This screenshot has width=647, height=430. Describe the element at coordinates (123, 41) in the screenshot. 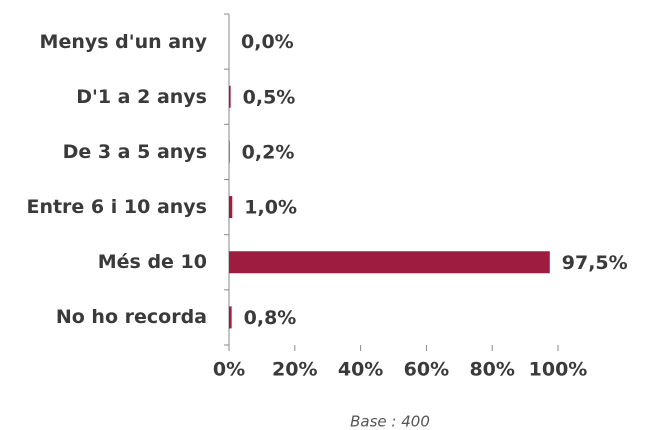

I see `category-label: Menys d'un any` at that location.